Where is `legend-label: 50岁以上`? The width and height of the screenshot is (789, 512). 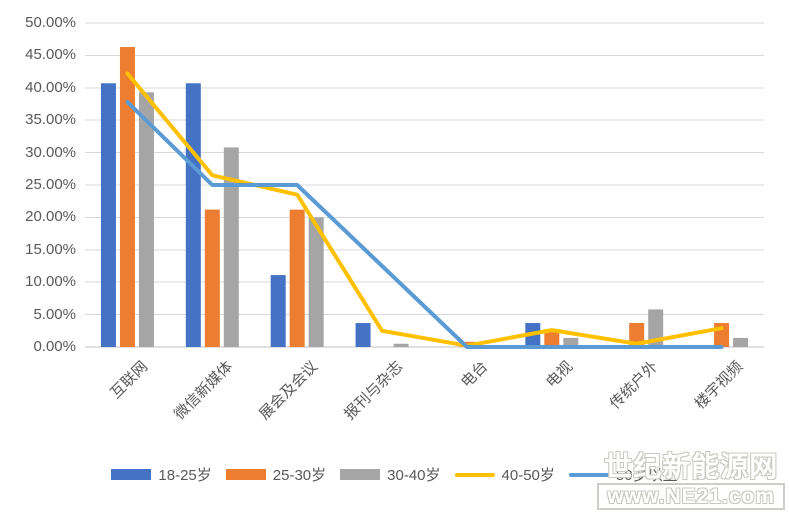
legend-label: 50岁以上 is located at coordinates (646, 475).